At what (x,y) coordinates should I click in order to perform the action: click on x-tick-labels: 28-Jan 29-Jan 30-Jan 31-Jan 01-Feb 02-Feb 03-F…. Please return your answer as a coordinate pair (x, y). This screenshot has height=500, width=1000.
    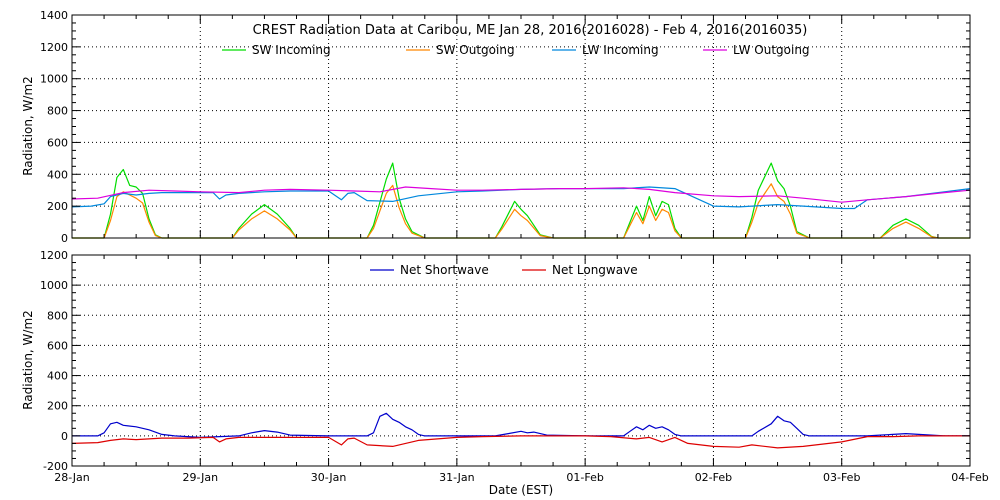
    Looking at the image, I should click on (521, 477).